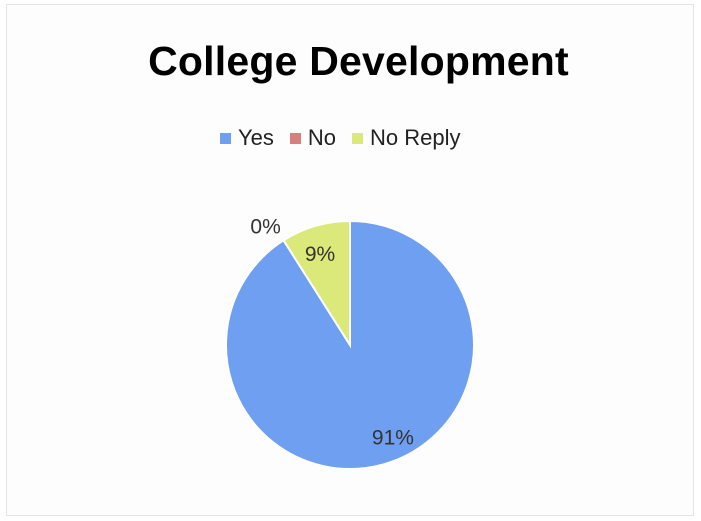 This screenshot has height=521, width=701. I want to click on legend-swatch-no-reply, so click(358, 138).